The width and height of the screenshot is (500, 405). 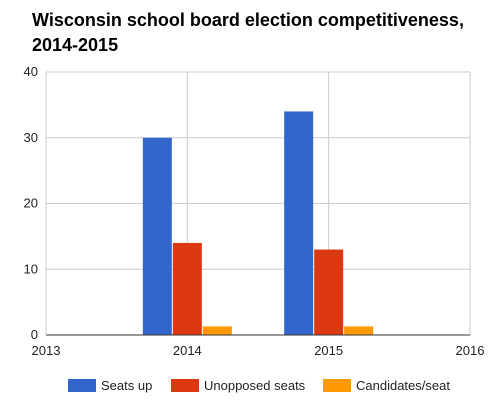 What do you see at coordinates (403, 385) in the screenshot?
I see `legend-label: Candidates/seat` at bounding box center [403, 385].